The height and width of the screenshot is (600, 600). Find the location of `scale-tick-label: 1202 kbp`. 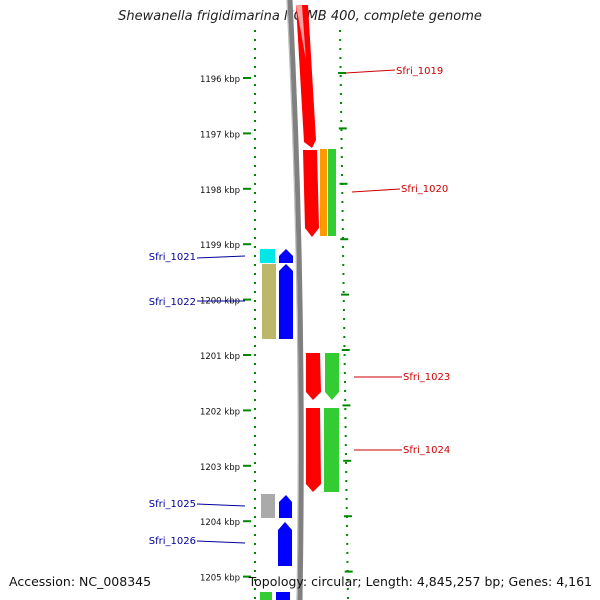

scale-tick-label: 1202 kbp is located at coordinates (220, 412).